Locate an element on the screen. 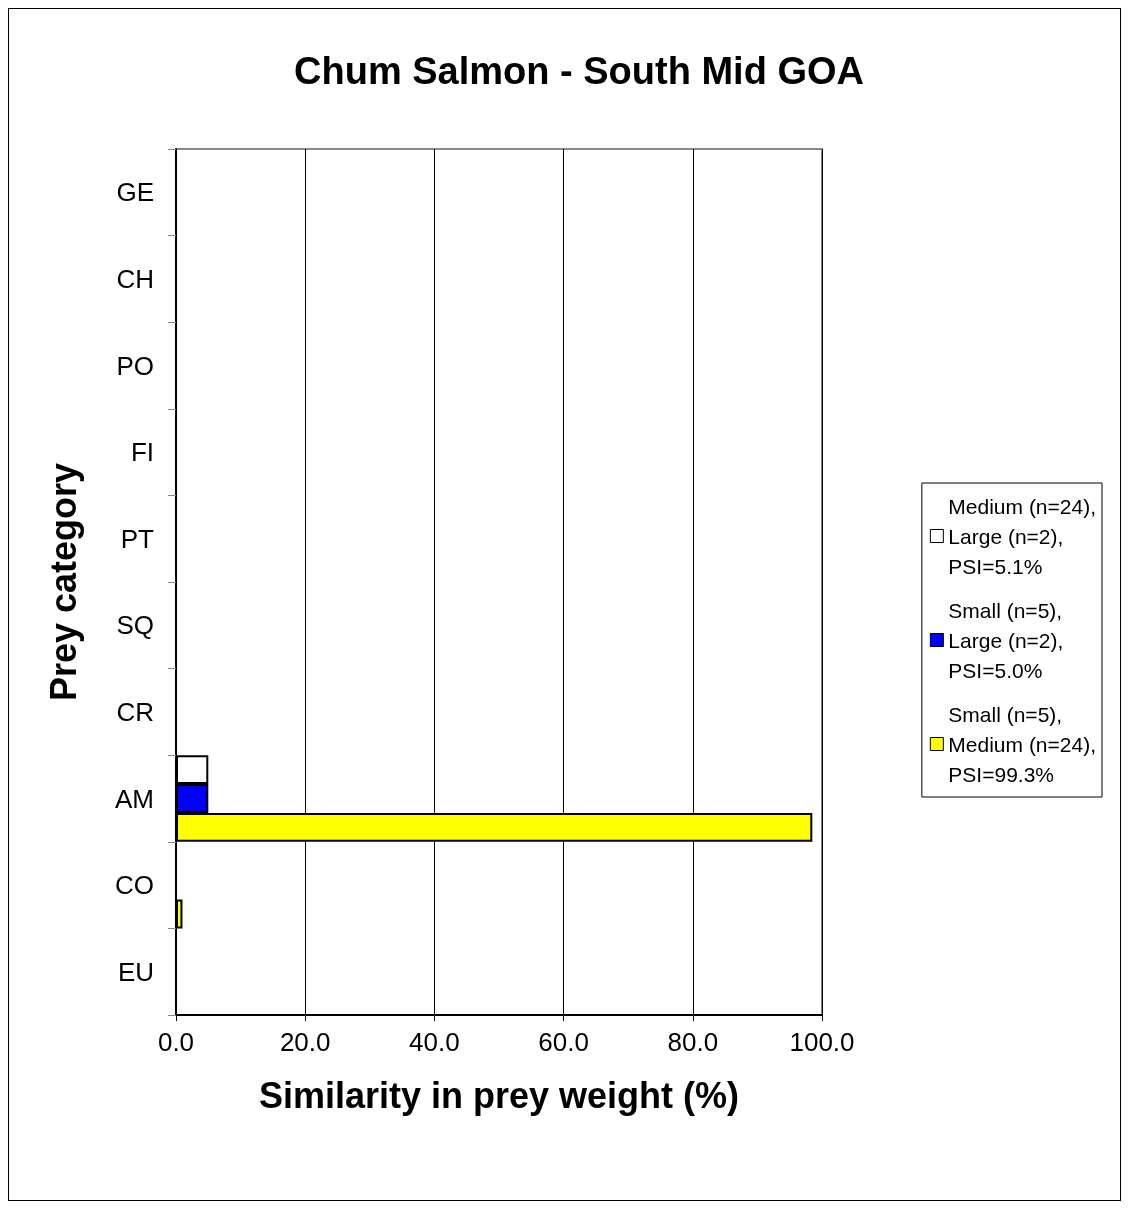  y-tick-label: CR is located at coordinates (135, 711).